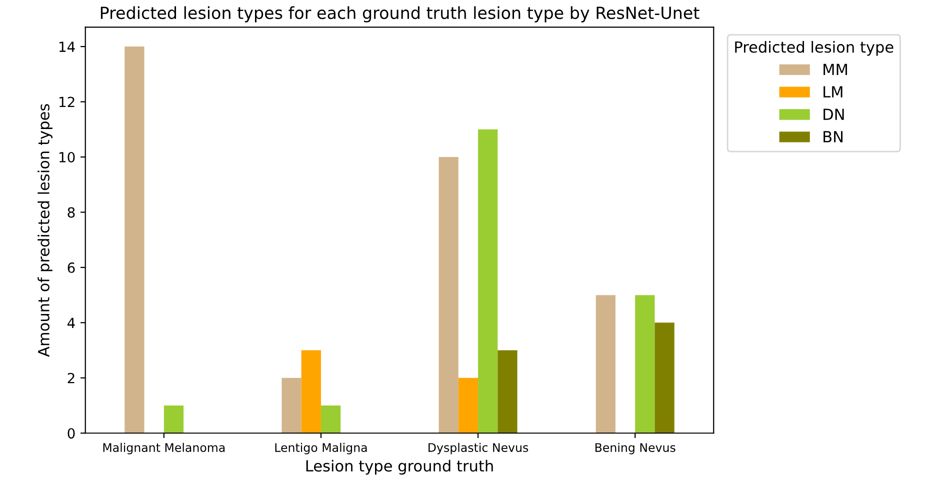 Image resolution: width=928 pixels, height=495 pixels. Describe the element at coordinates (834, 114) in the screenshot. I see `legend-label: DN` at that location.